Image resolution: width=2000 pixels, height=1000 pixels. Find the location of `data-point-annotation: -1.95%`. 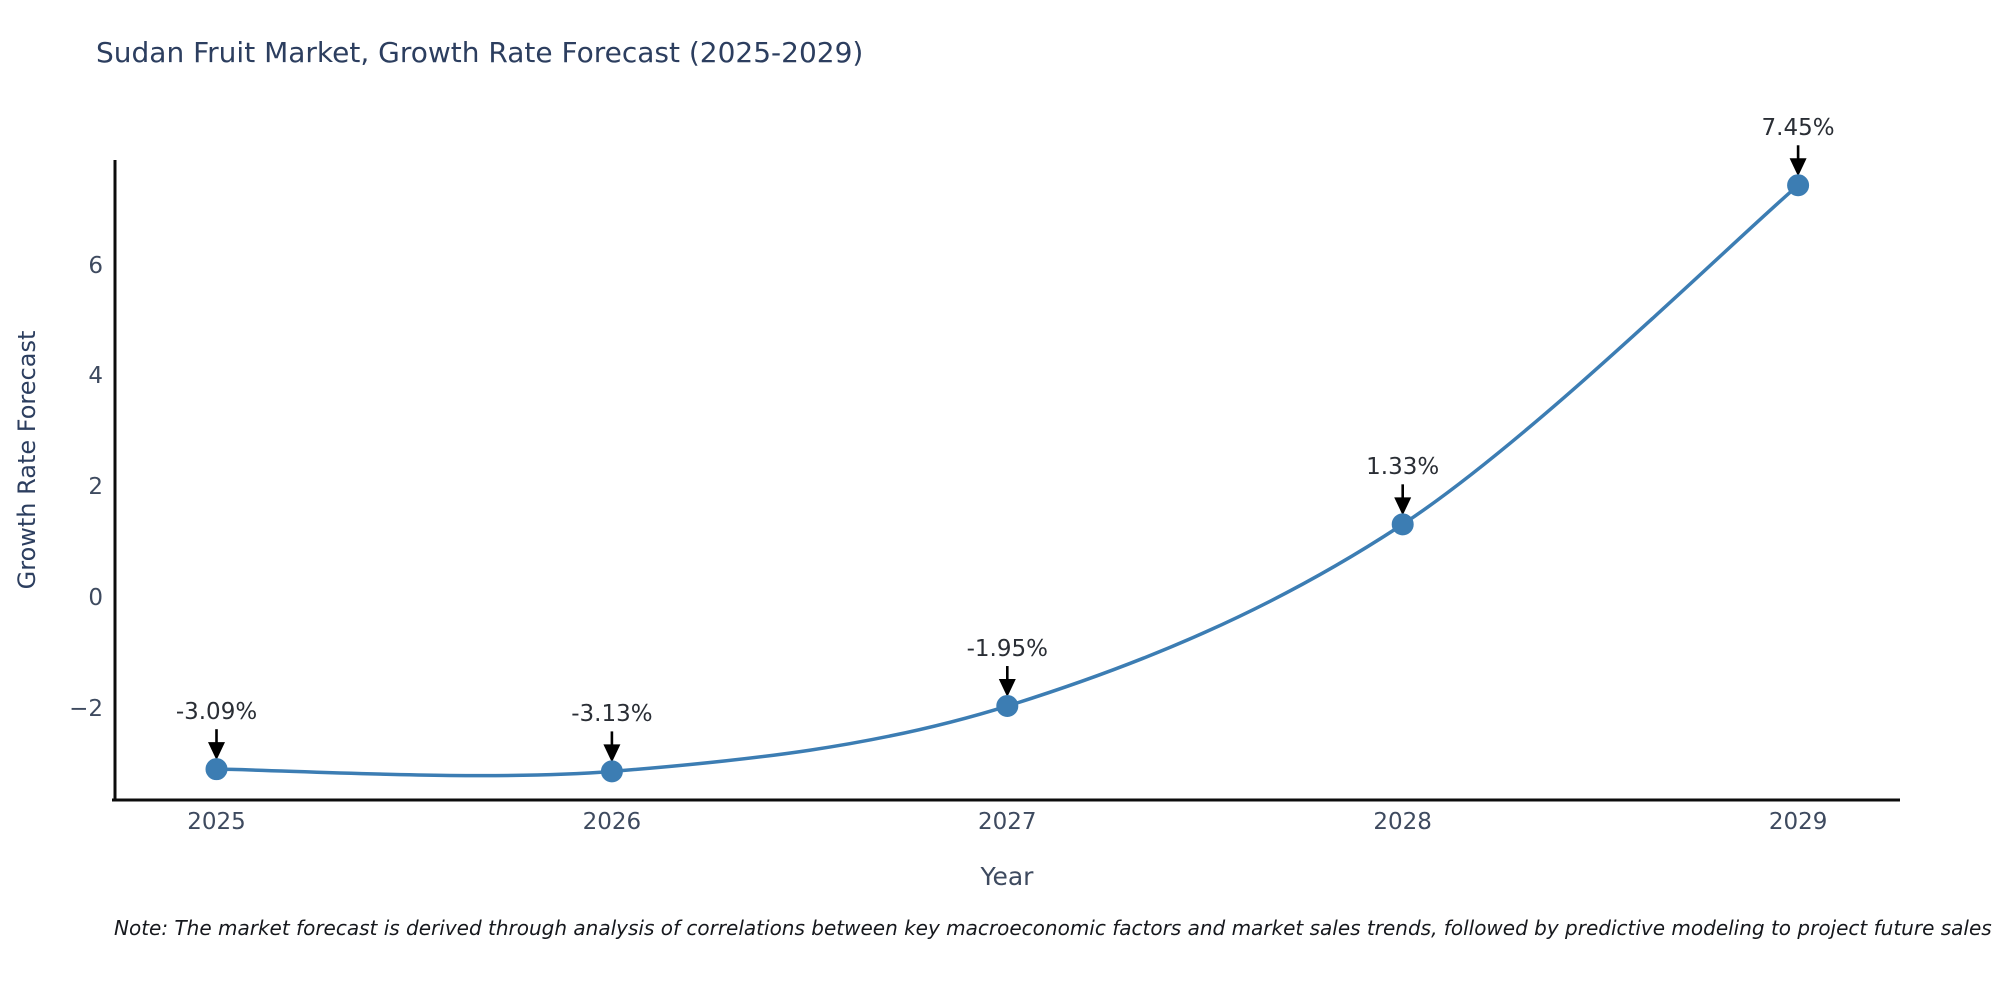

data-point-annotation: -1.95% is located at coordinates (1007, 649).